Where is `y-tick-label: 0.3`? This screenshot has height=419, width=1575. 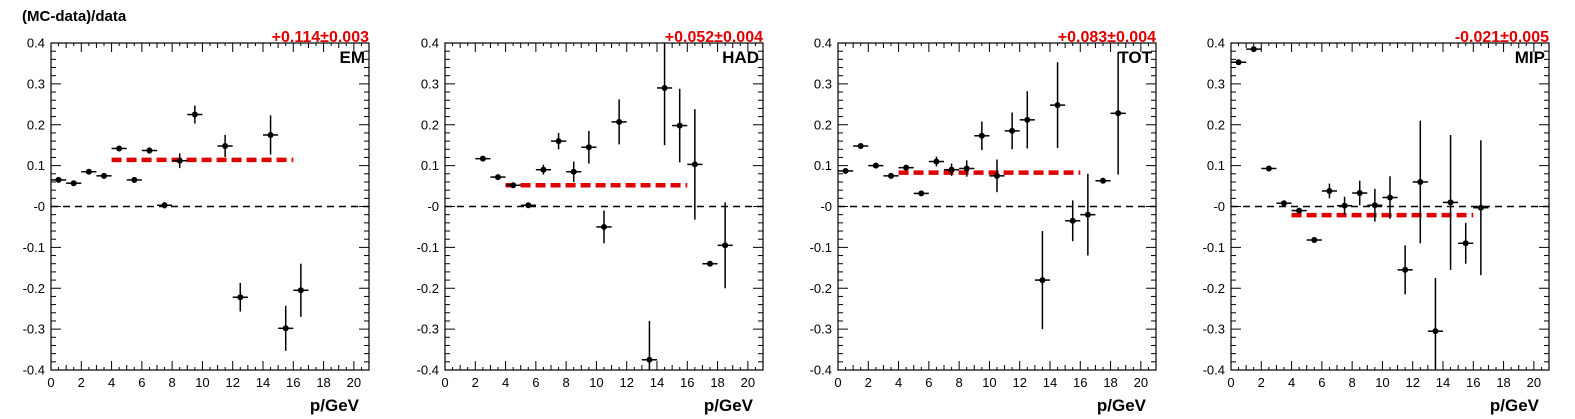
y-tick-label: 0.3 is located at coordinates (430, 83).